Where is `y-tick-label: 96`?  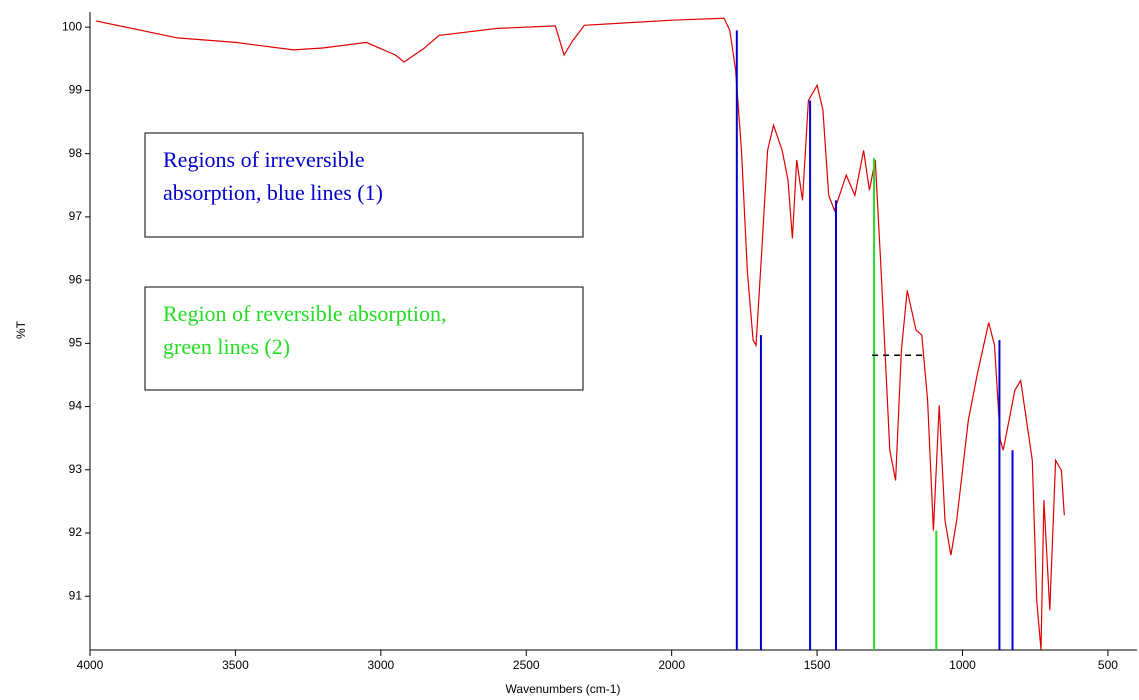 y-tick-label: 96 is located at coordinates (76, 279).